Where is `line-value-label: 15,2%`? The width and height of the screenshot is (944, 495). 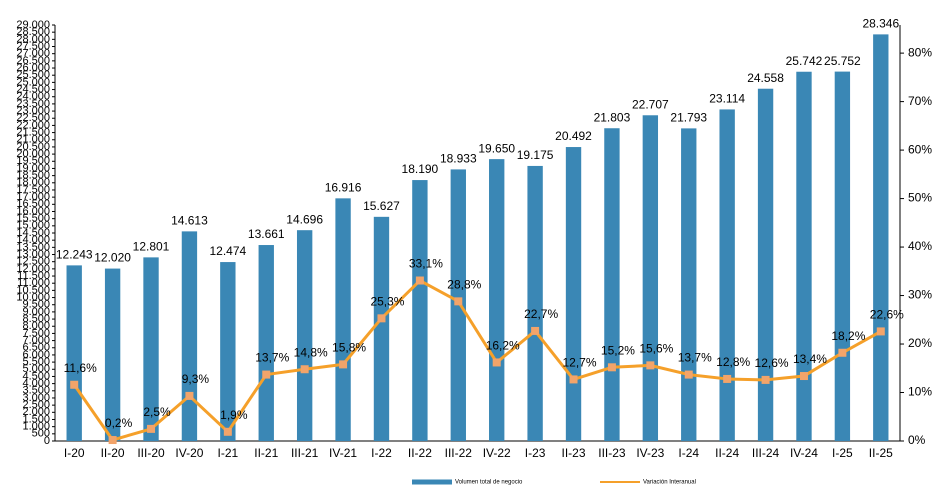 line-value-label: 15,2% is located at coordinates (618, 350).